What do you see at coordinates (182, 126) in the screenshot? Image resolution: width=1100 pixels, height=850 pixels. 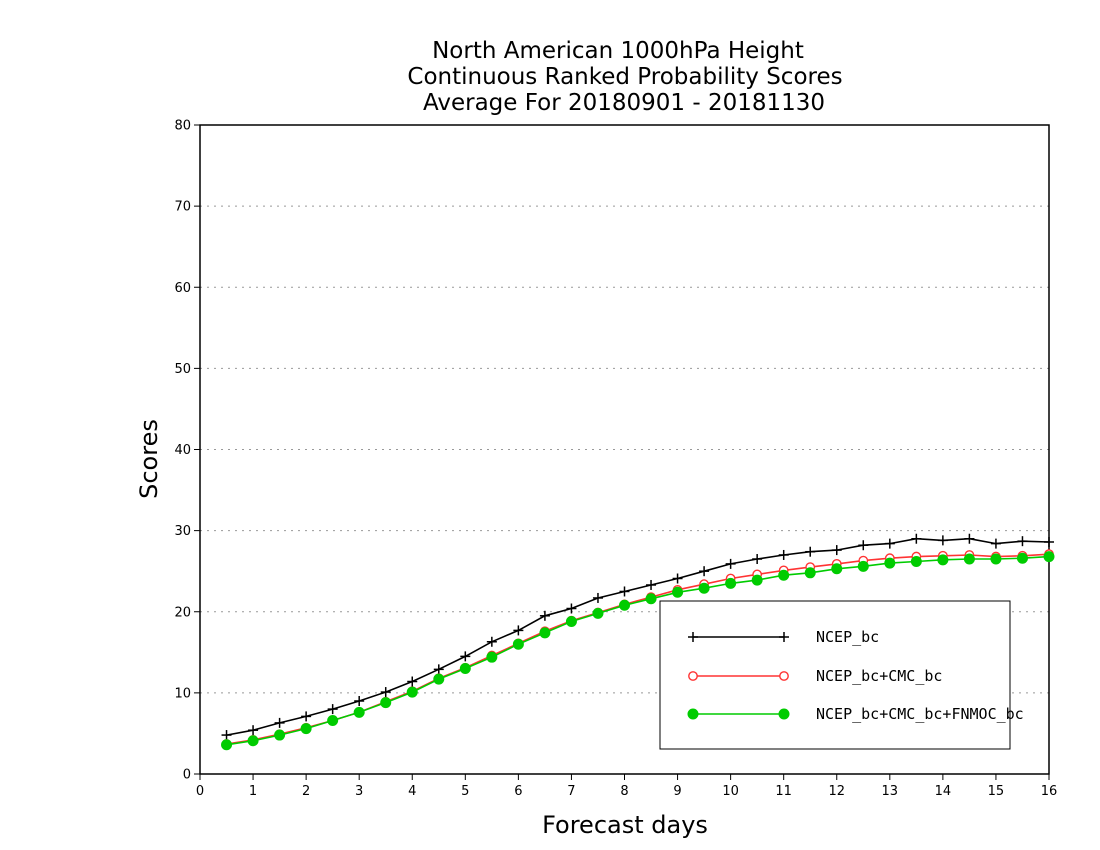 I see `y-tick-label: 80` at bounding box center [182, 126].